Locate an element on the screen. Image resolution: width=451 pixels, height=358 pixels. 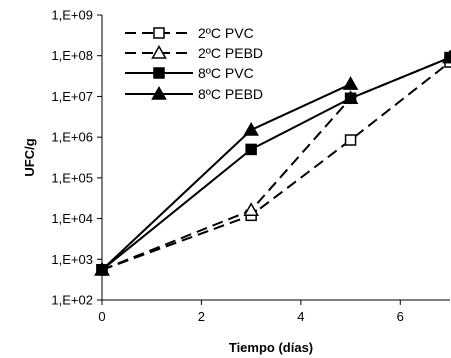
legend-label: 8ºC PVC is located at coordinates (226, 73).